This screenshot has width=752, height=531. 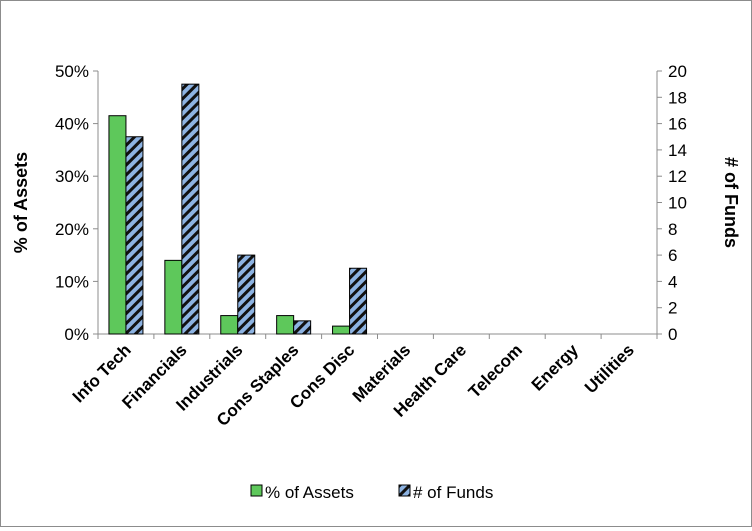 I want to click on y-tick-left-label: 30%, so click(x=72, y=176).